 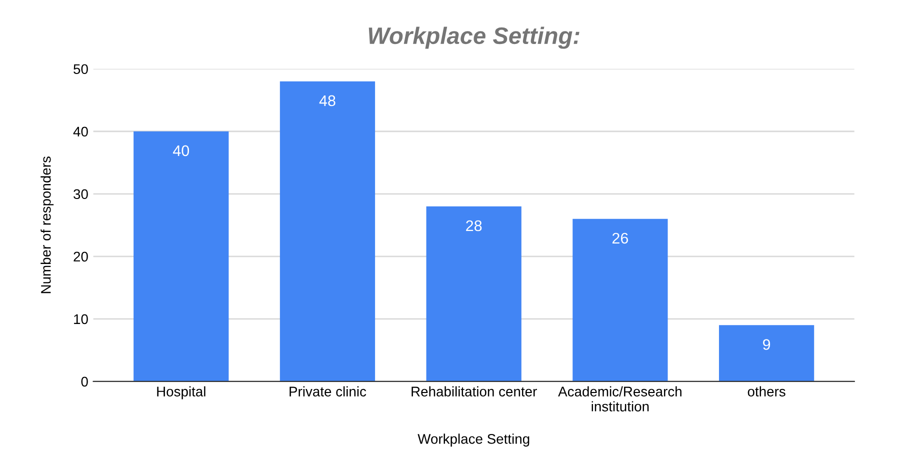 What do you see at coordinates (620, 238) in the screenshot?
I see `data-label: 26` at bounding box center [620, 238].